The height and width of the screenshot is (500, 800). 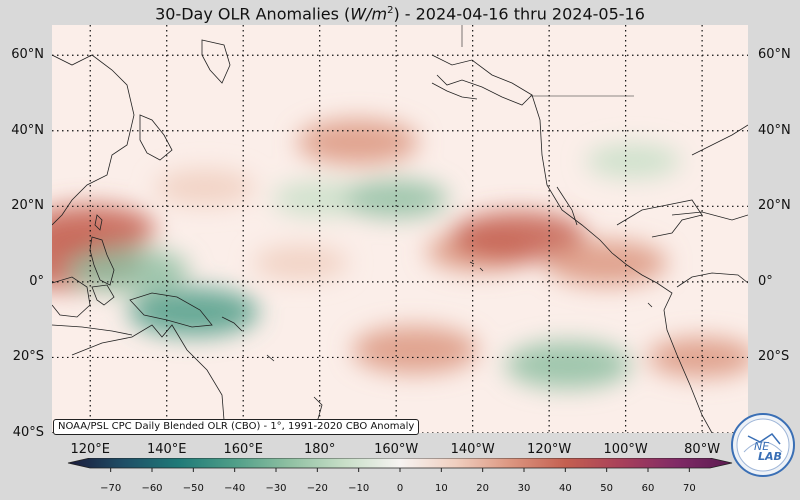 I want to click on colorbar-bar, so click(x=400, y=463).